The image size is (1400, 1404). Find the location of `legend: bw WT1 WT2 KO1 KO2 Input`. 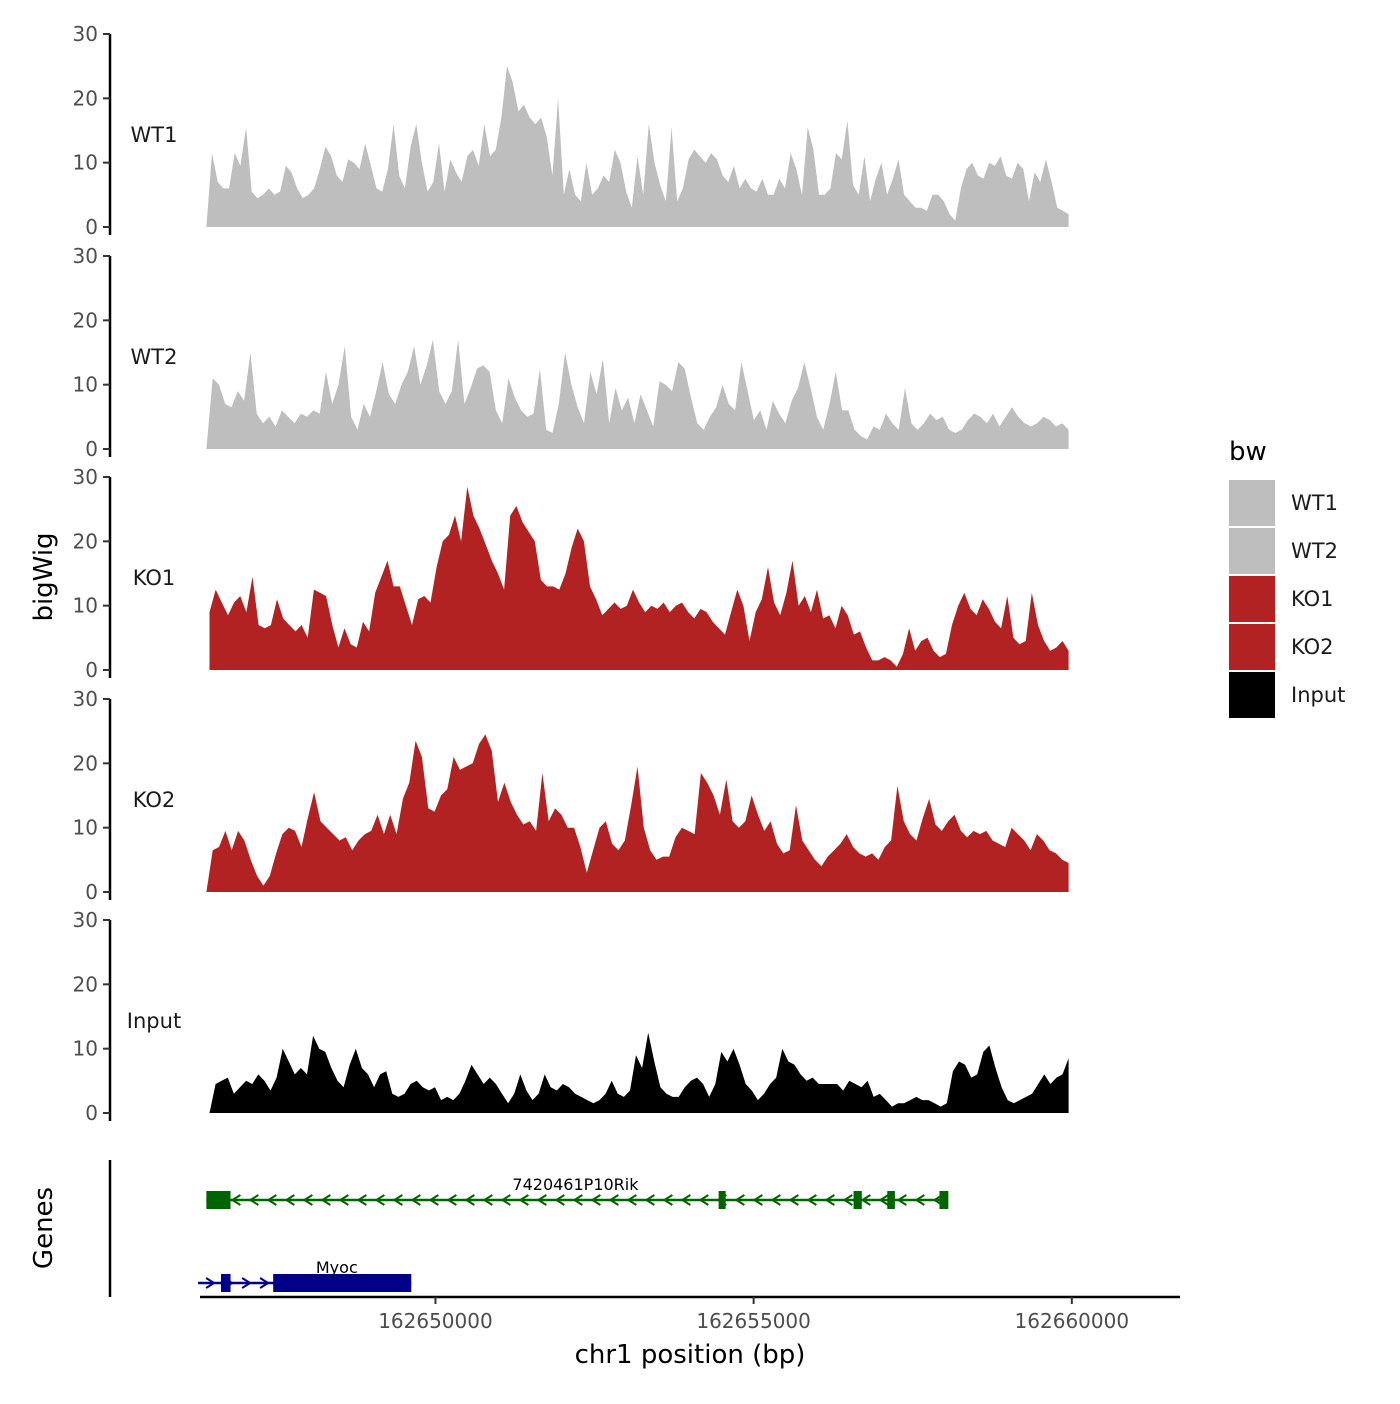

legend: bw WT1 WT2 KO1 KO2 Input is located at coordinates (1287, 577).